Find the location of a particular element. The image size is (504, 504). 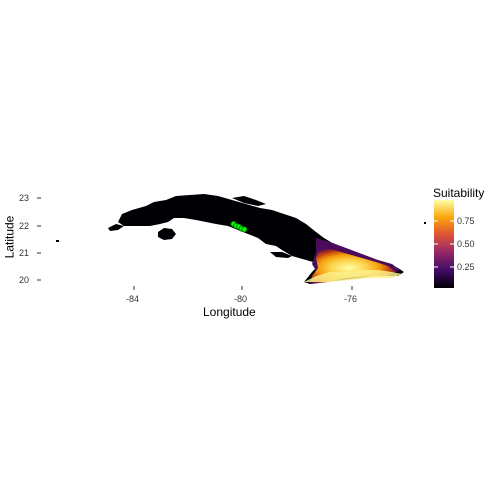

isla-de-la-juventud is located at coordinates (167, 234).